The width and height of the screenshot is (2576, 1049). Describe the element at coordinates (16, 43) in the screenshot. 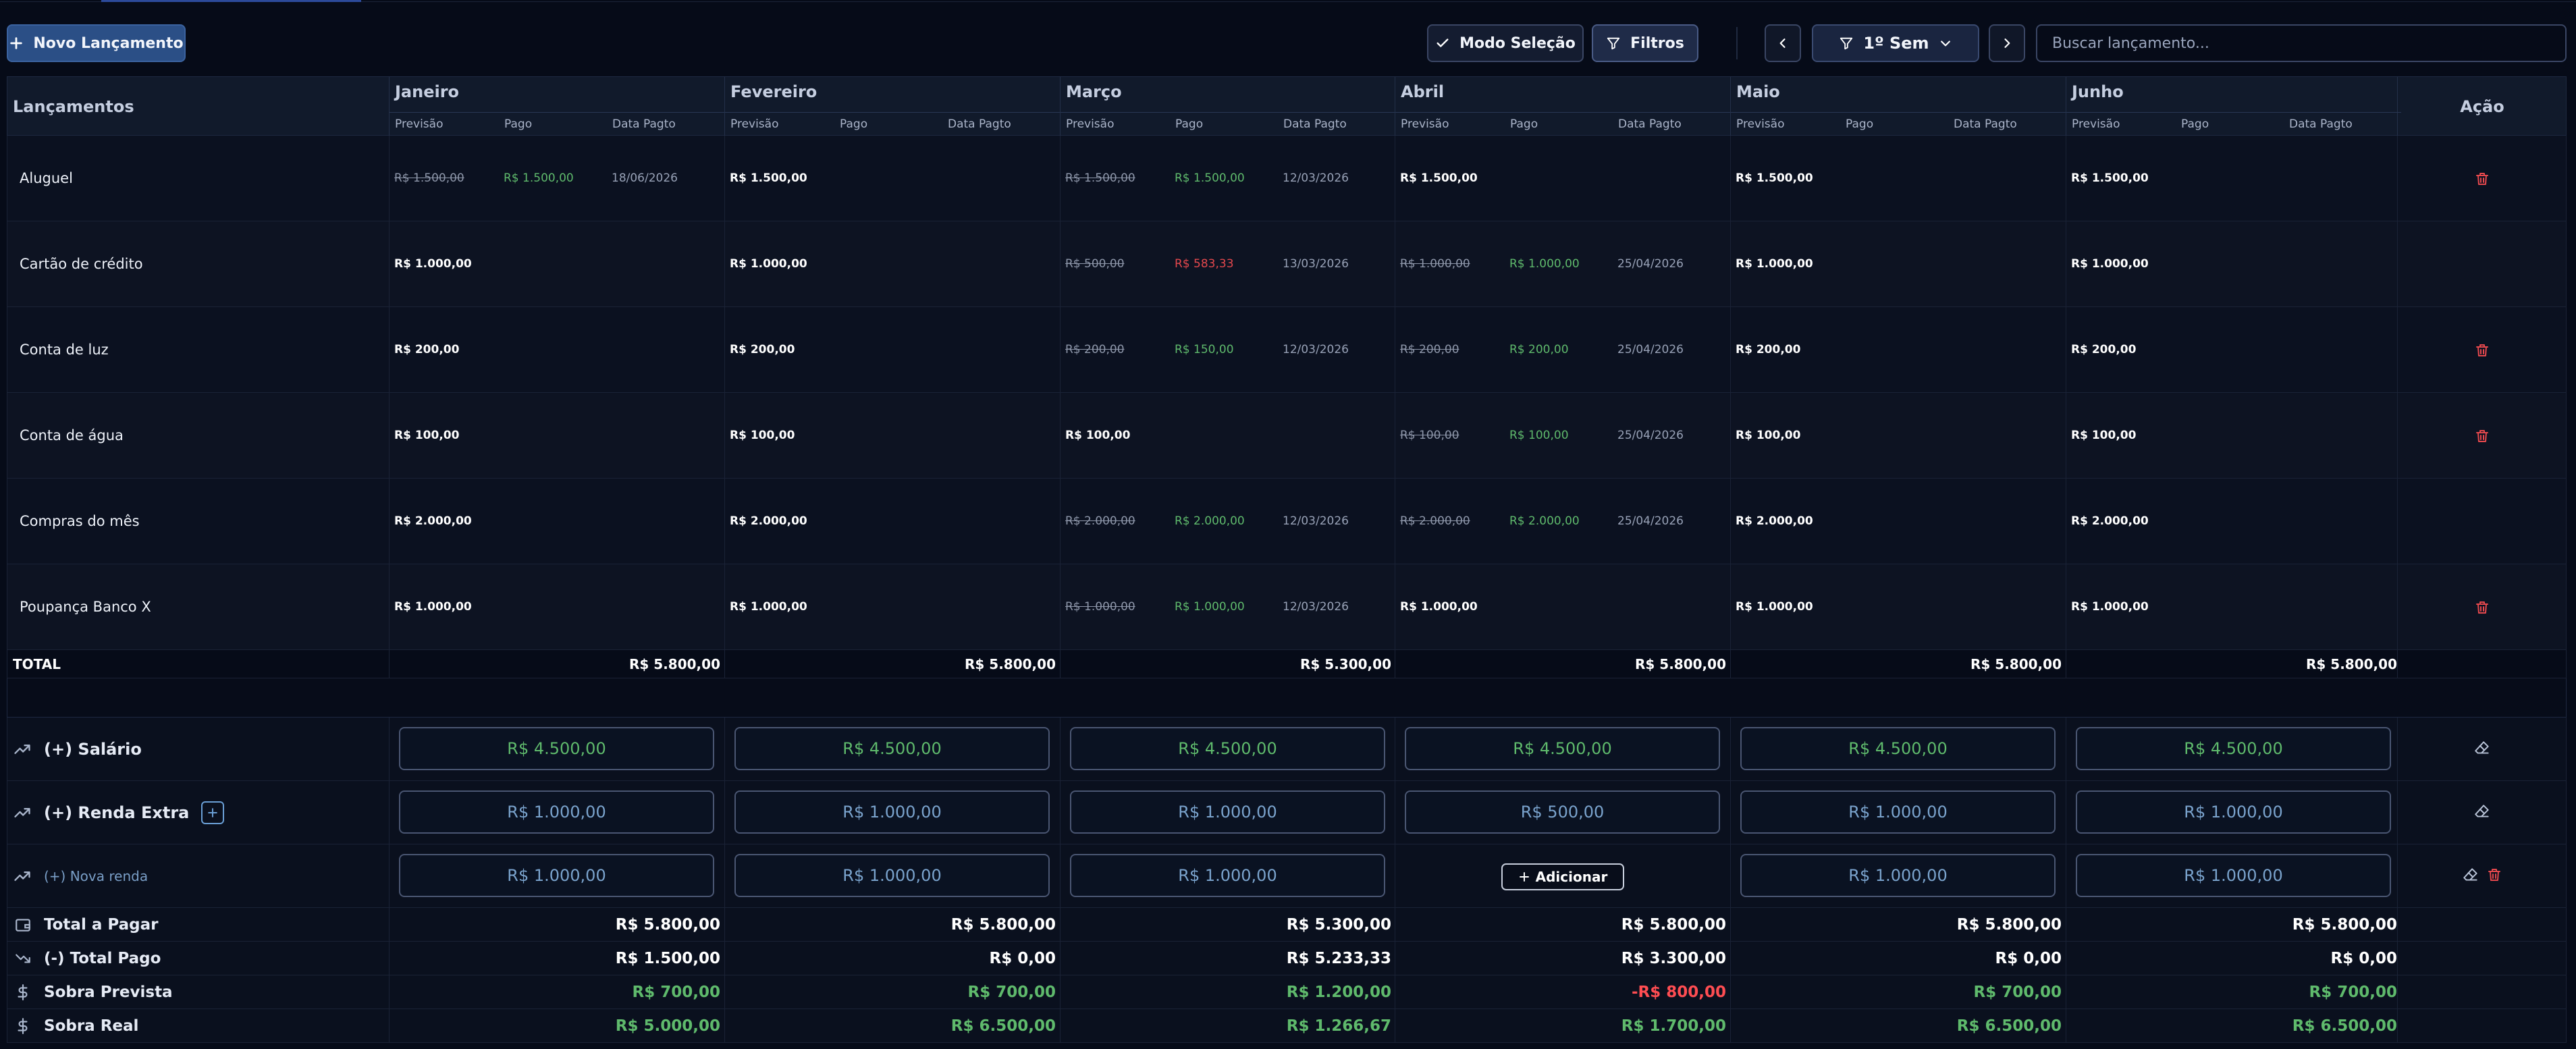

I see `plus-icon` at that location.